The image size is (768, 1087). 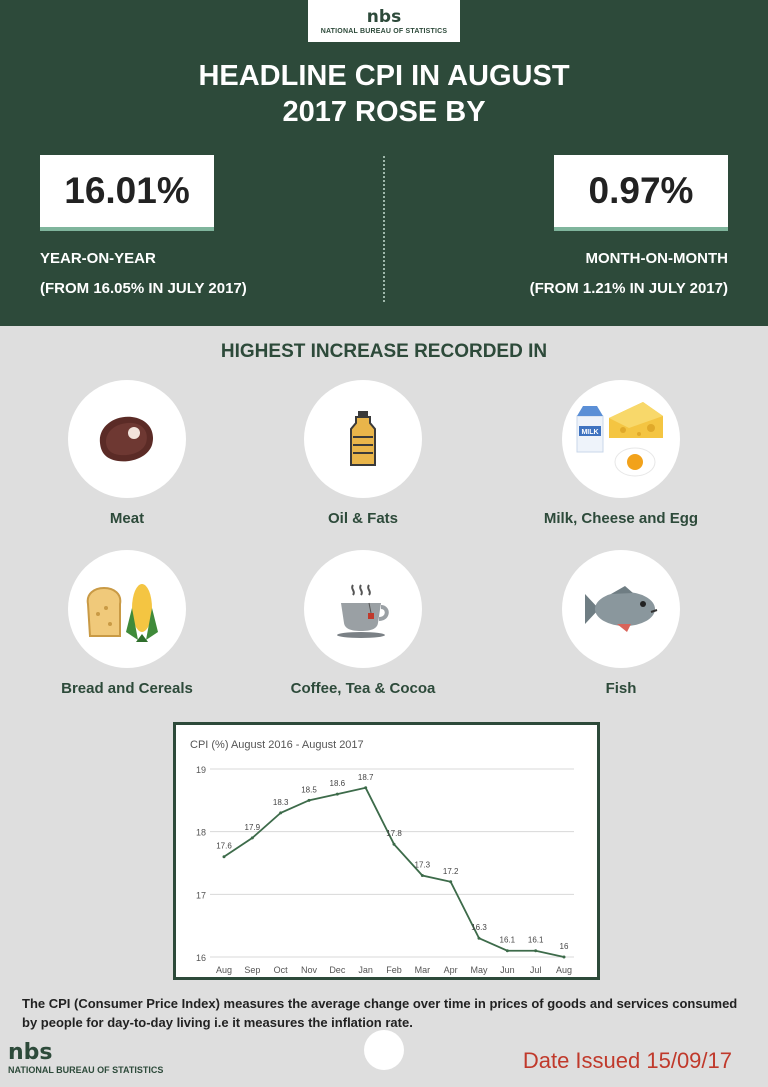 I want to click on bread-corn-icon, so click(x=127, y=609).